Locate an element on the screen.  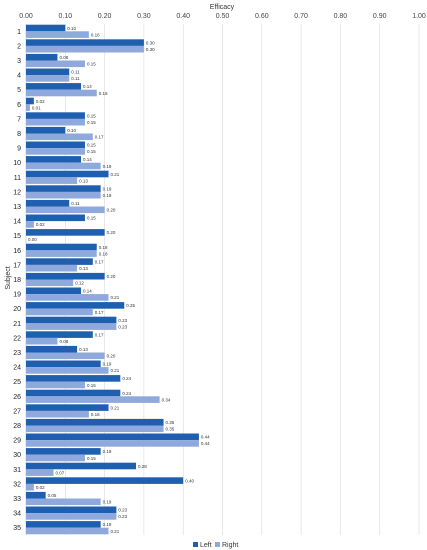
category-label: 5 is located at coordinates (19, 90).